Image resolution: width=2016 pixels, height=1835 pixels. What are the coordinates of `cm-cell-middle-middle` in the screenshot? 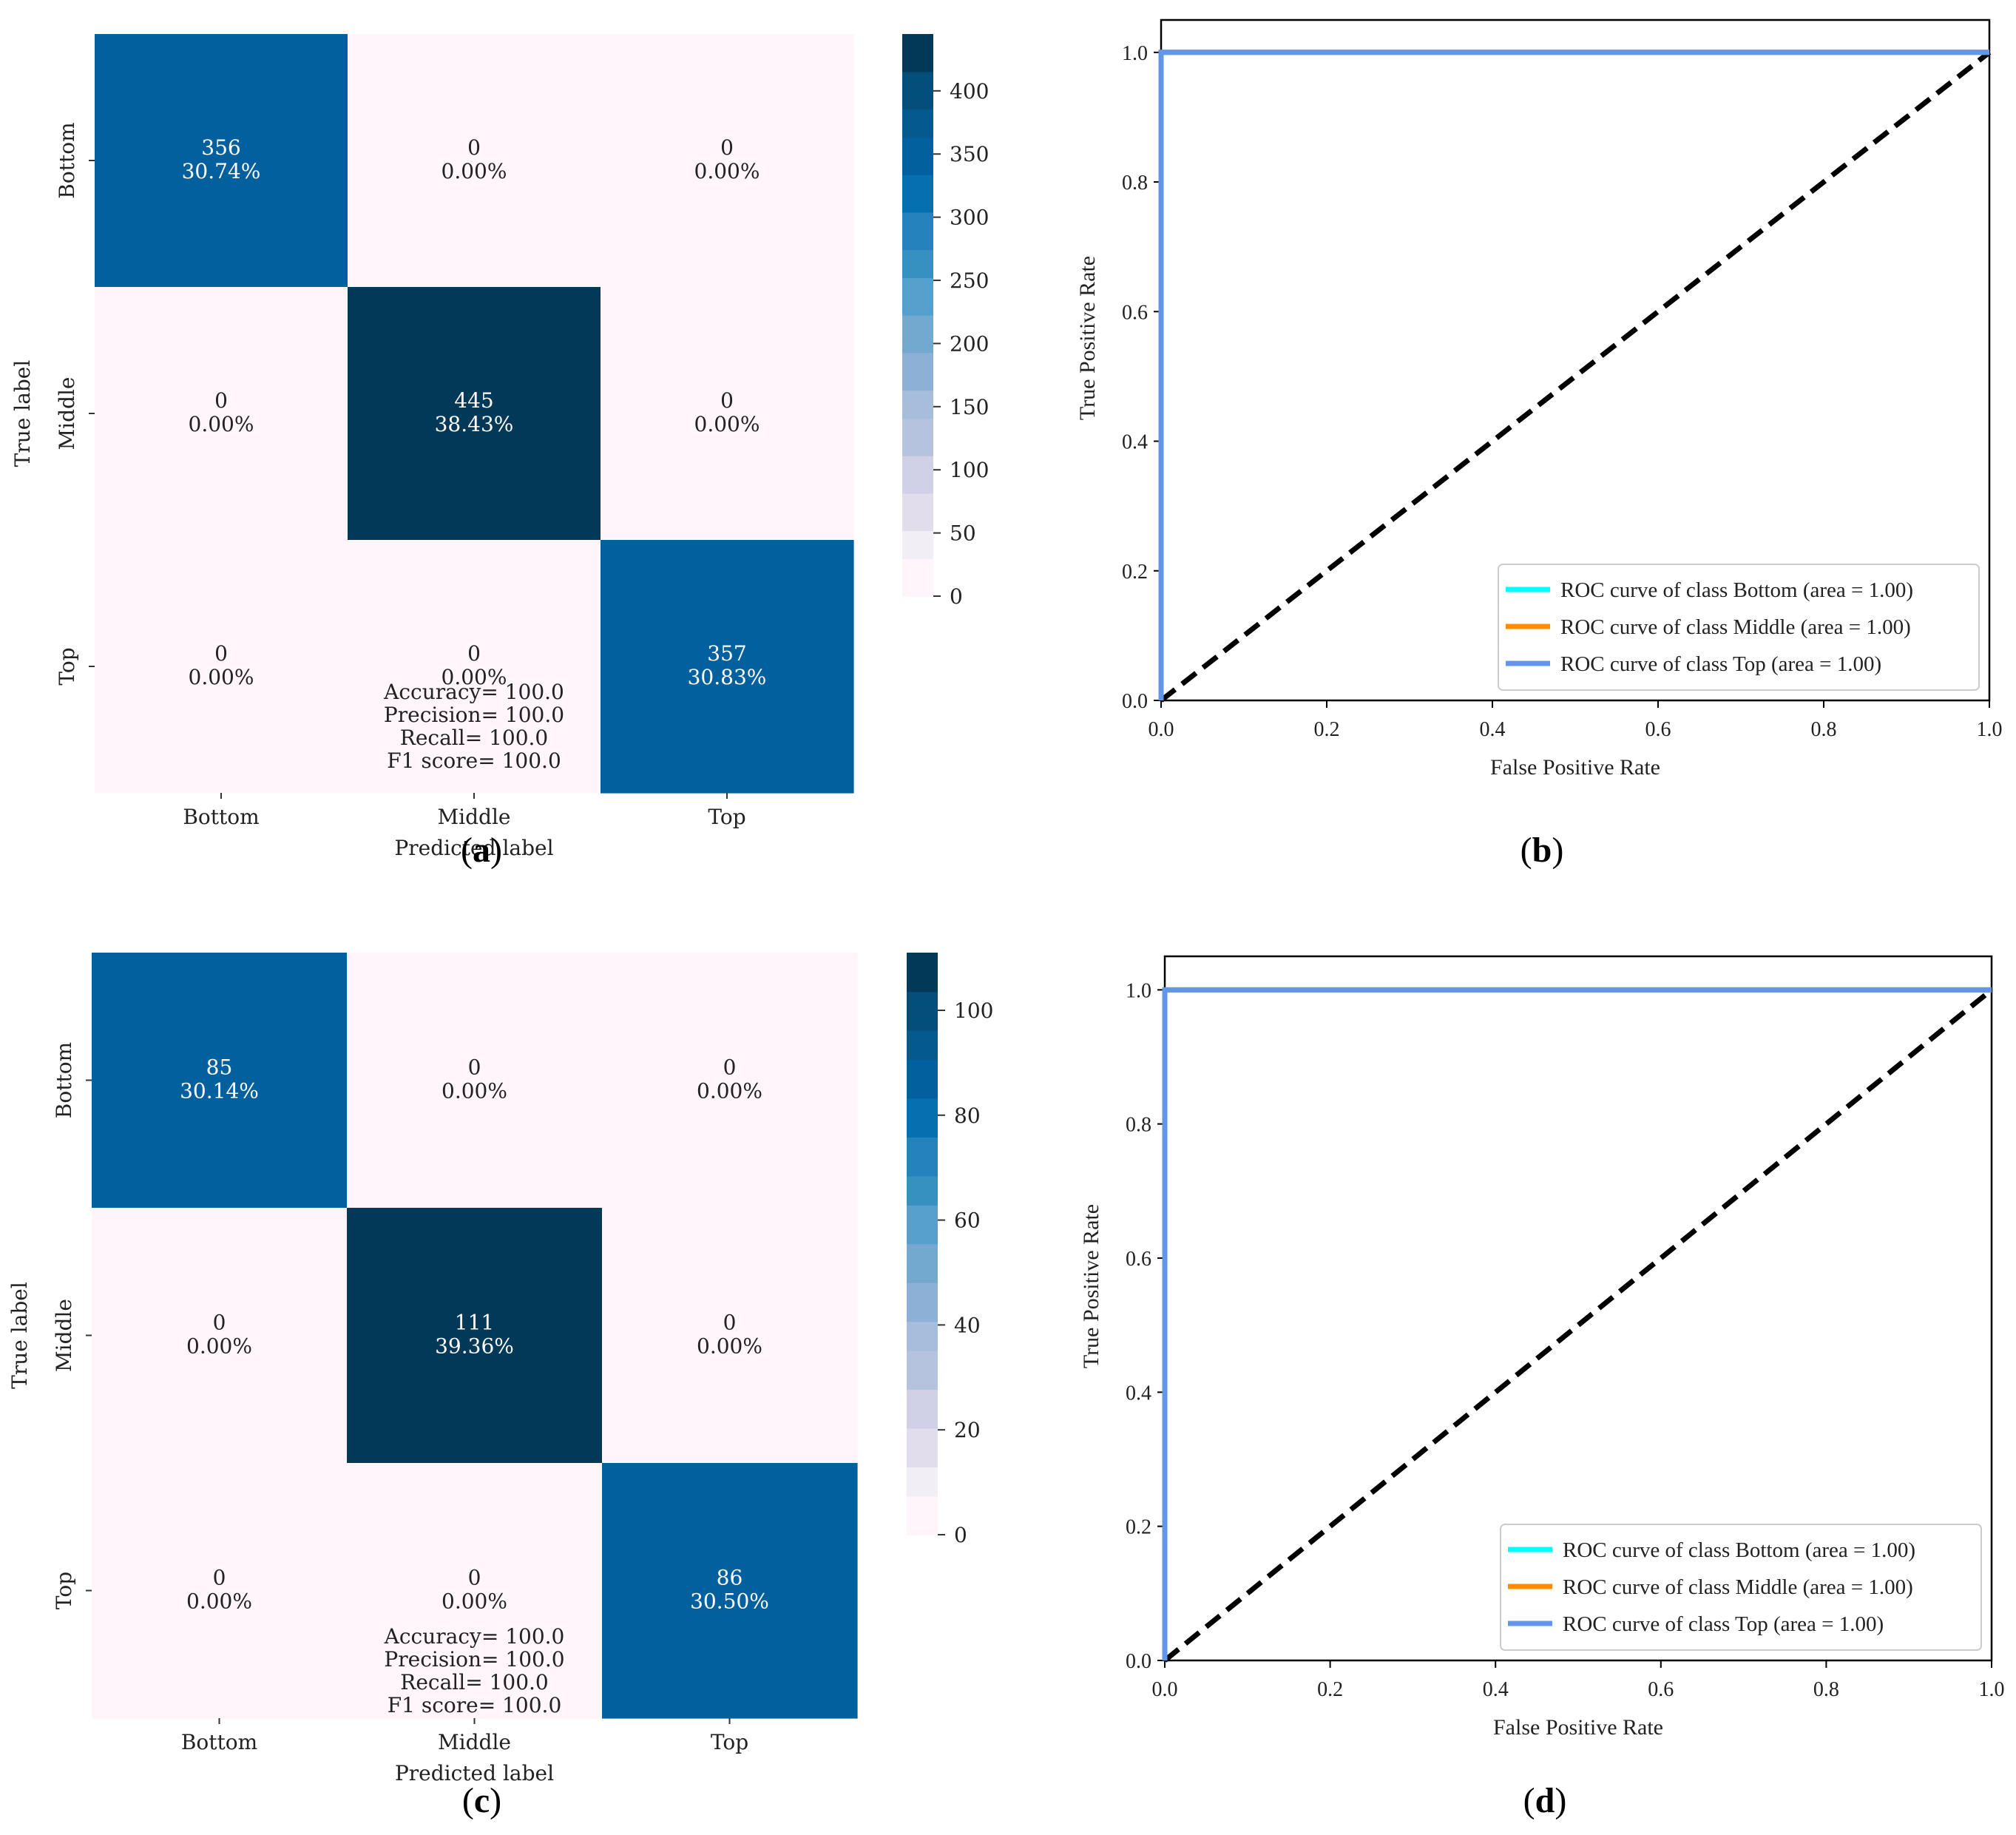 It's located at (475, 1336).